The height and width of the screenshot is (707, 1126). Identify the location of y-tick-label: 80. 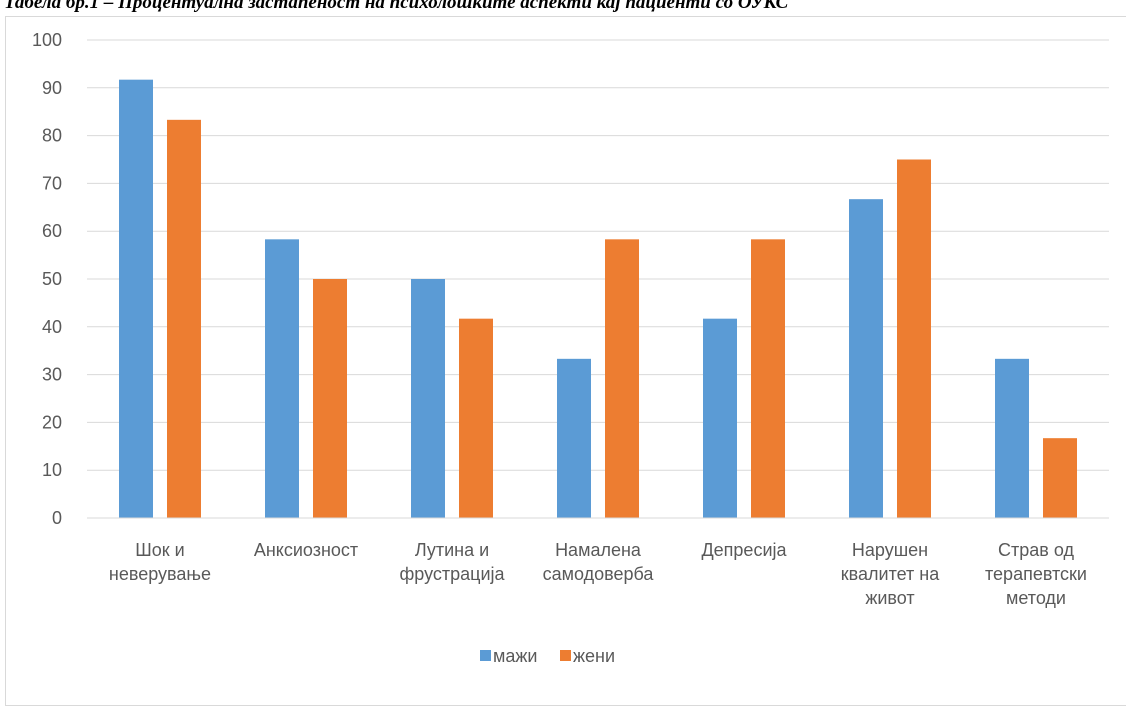
(52, 136).